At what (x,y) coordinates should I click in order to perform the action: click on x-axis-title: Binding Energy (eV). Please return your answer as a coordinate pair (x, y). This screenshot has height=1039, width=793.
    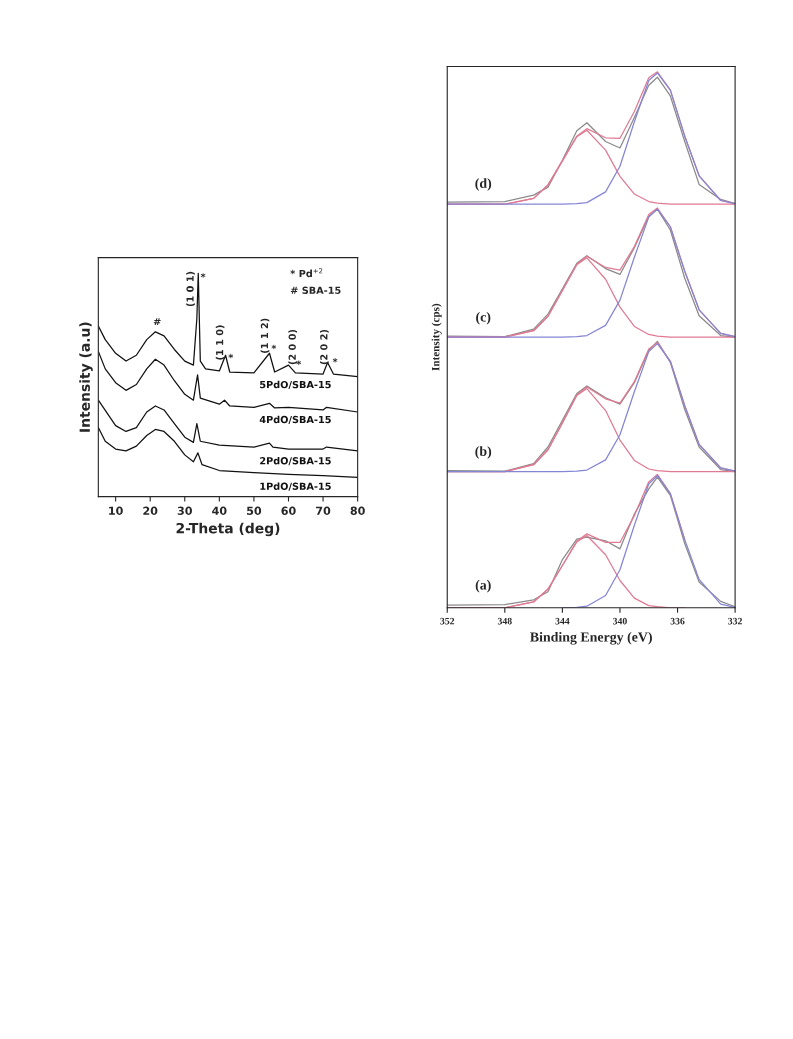
    Looking at the image, I should click on (591, 638).